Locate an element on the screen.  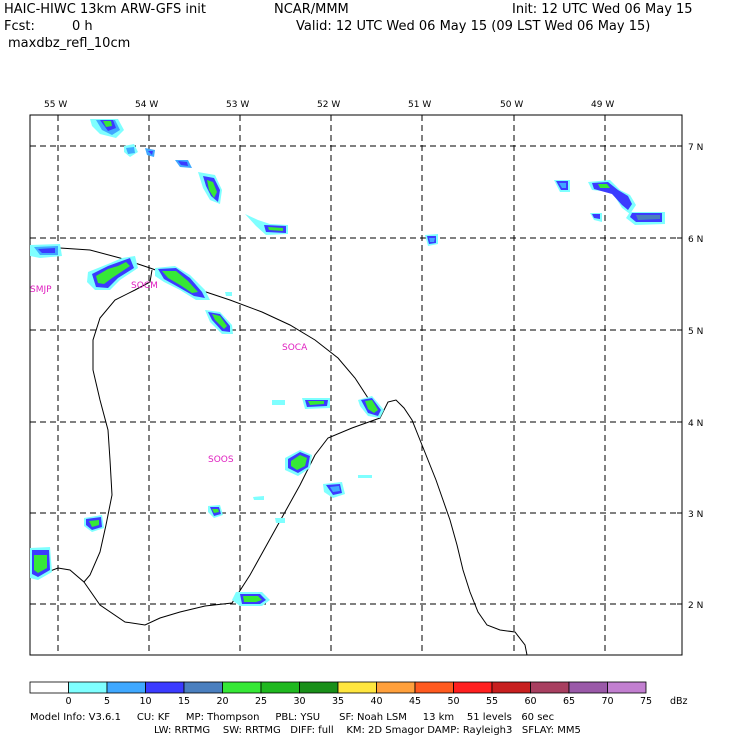
lat-label: 5 N is located at coordinates (695, 332).